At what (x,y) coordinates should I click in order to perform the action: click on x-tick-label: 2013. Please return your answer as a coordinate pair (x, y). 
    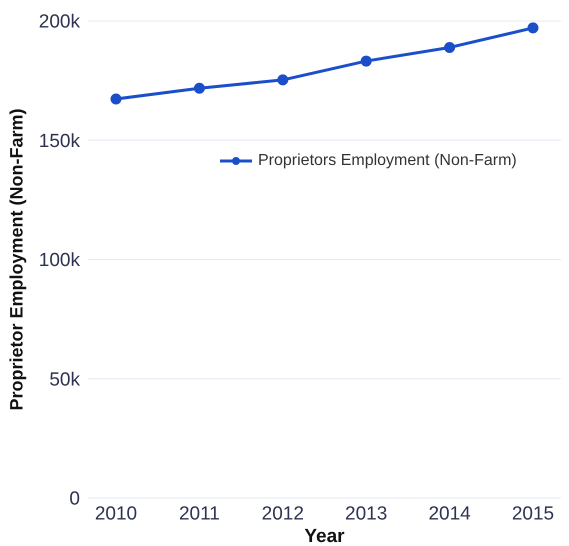
    Looking at the image, I should click on (366, 513).